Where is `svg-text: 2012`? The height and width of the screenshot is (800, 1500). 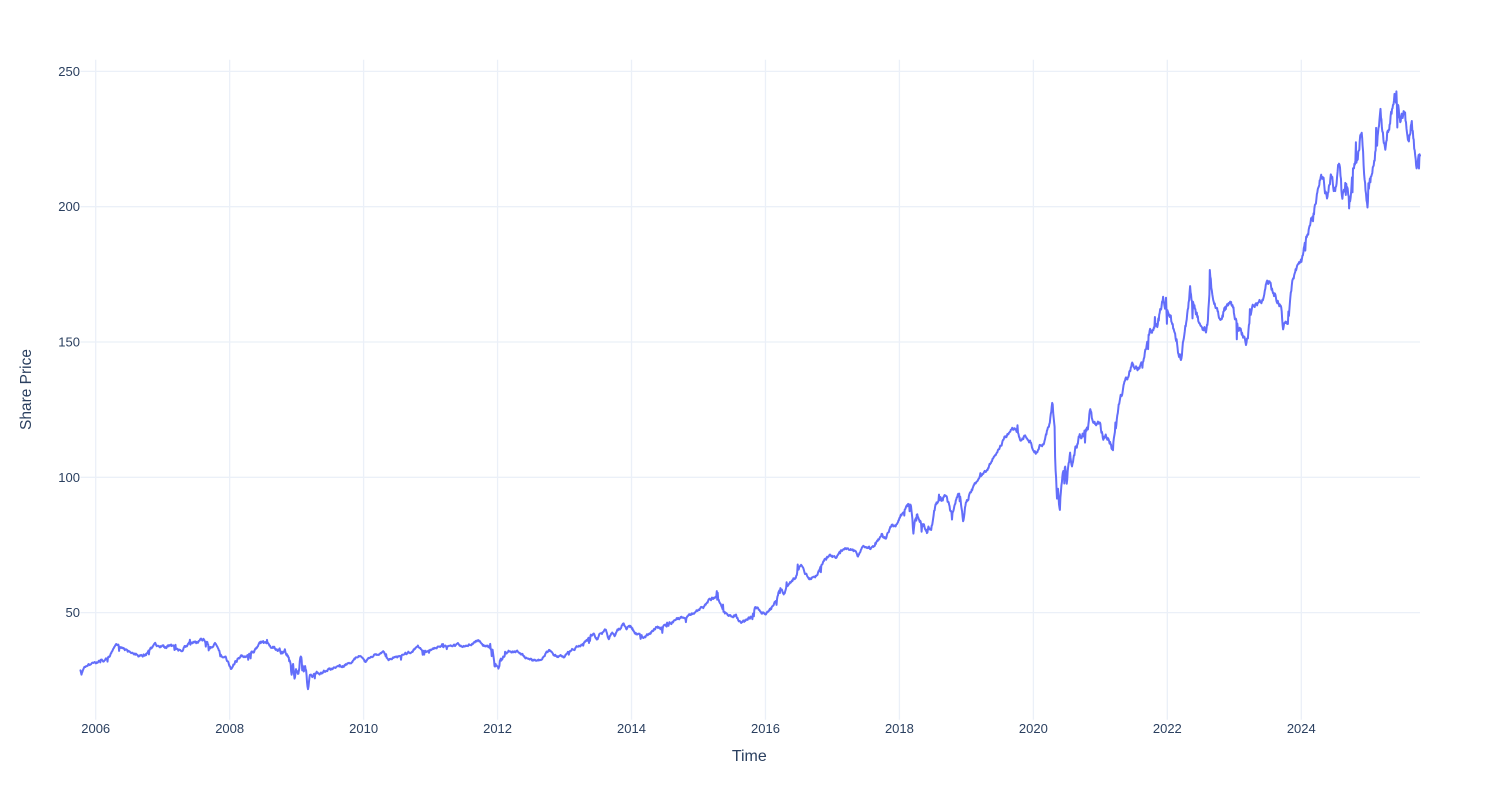 svg-text: 2012 is located at coordinates (497, 728).